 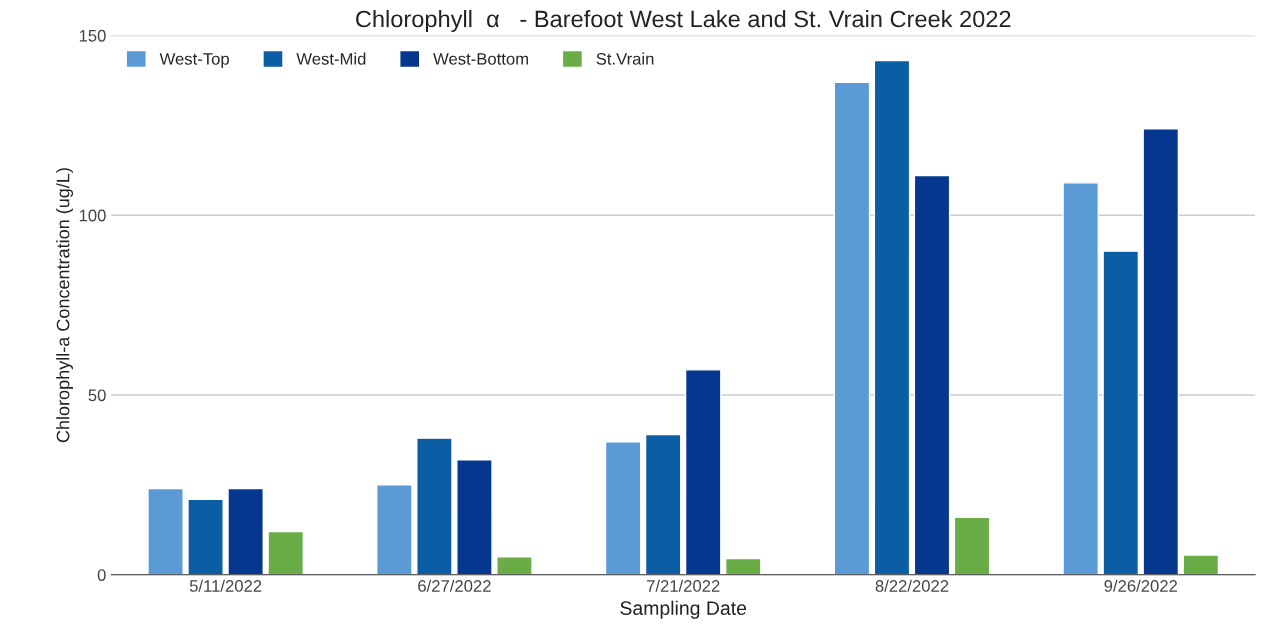 What do you see at coordinates (480, 59) in the screenshot?
I see `legend-label: West-Bottom` at bounding box center [480, 59].